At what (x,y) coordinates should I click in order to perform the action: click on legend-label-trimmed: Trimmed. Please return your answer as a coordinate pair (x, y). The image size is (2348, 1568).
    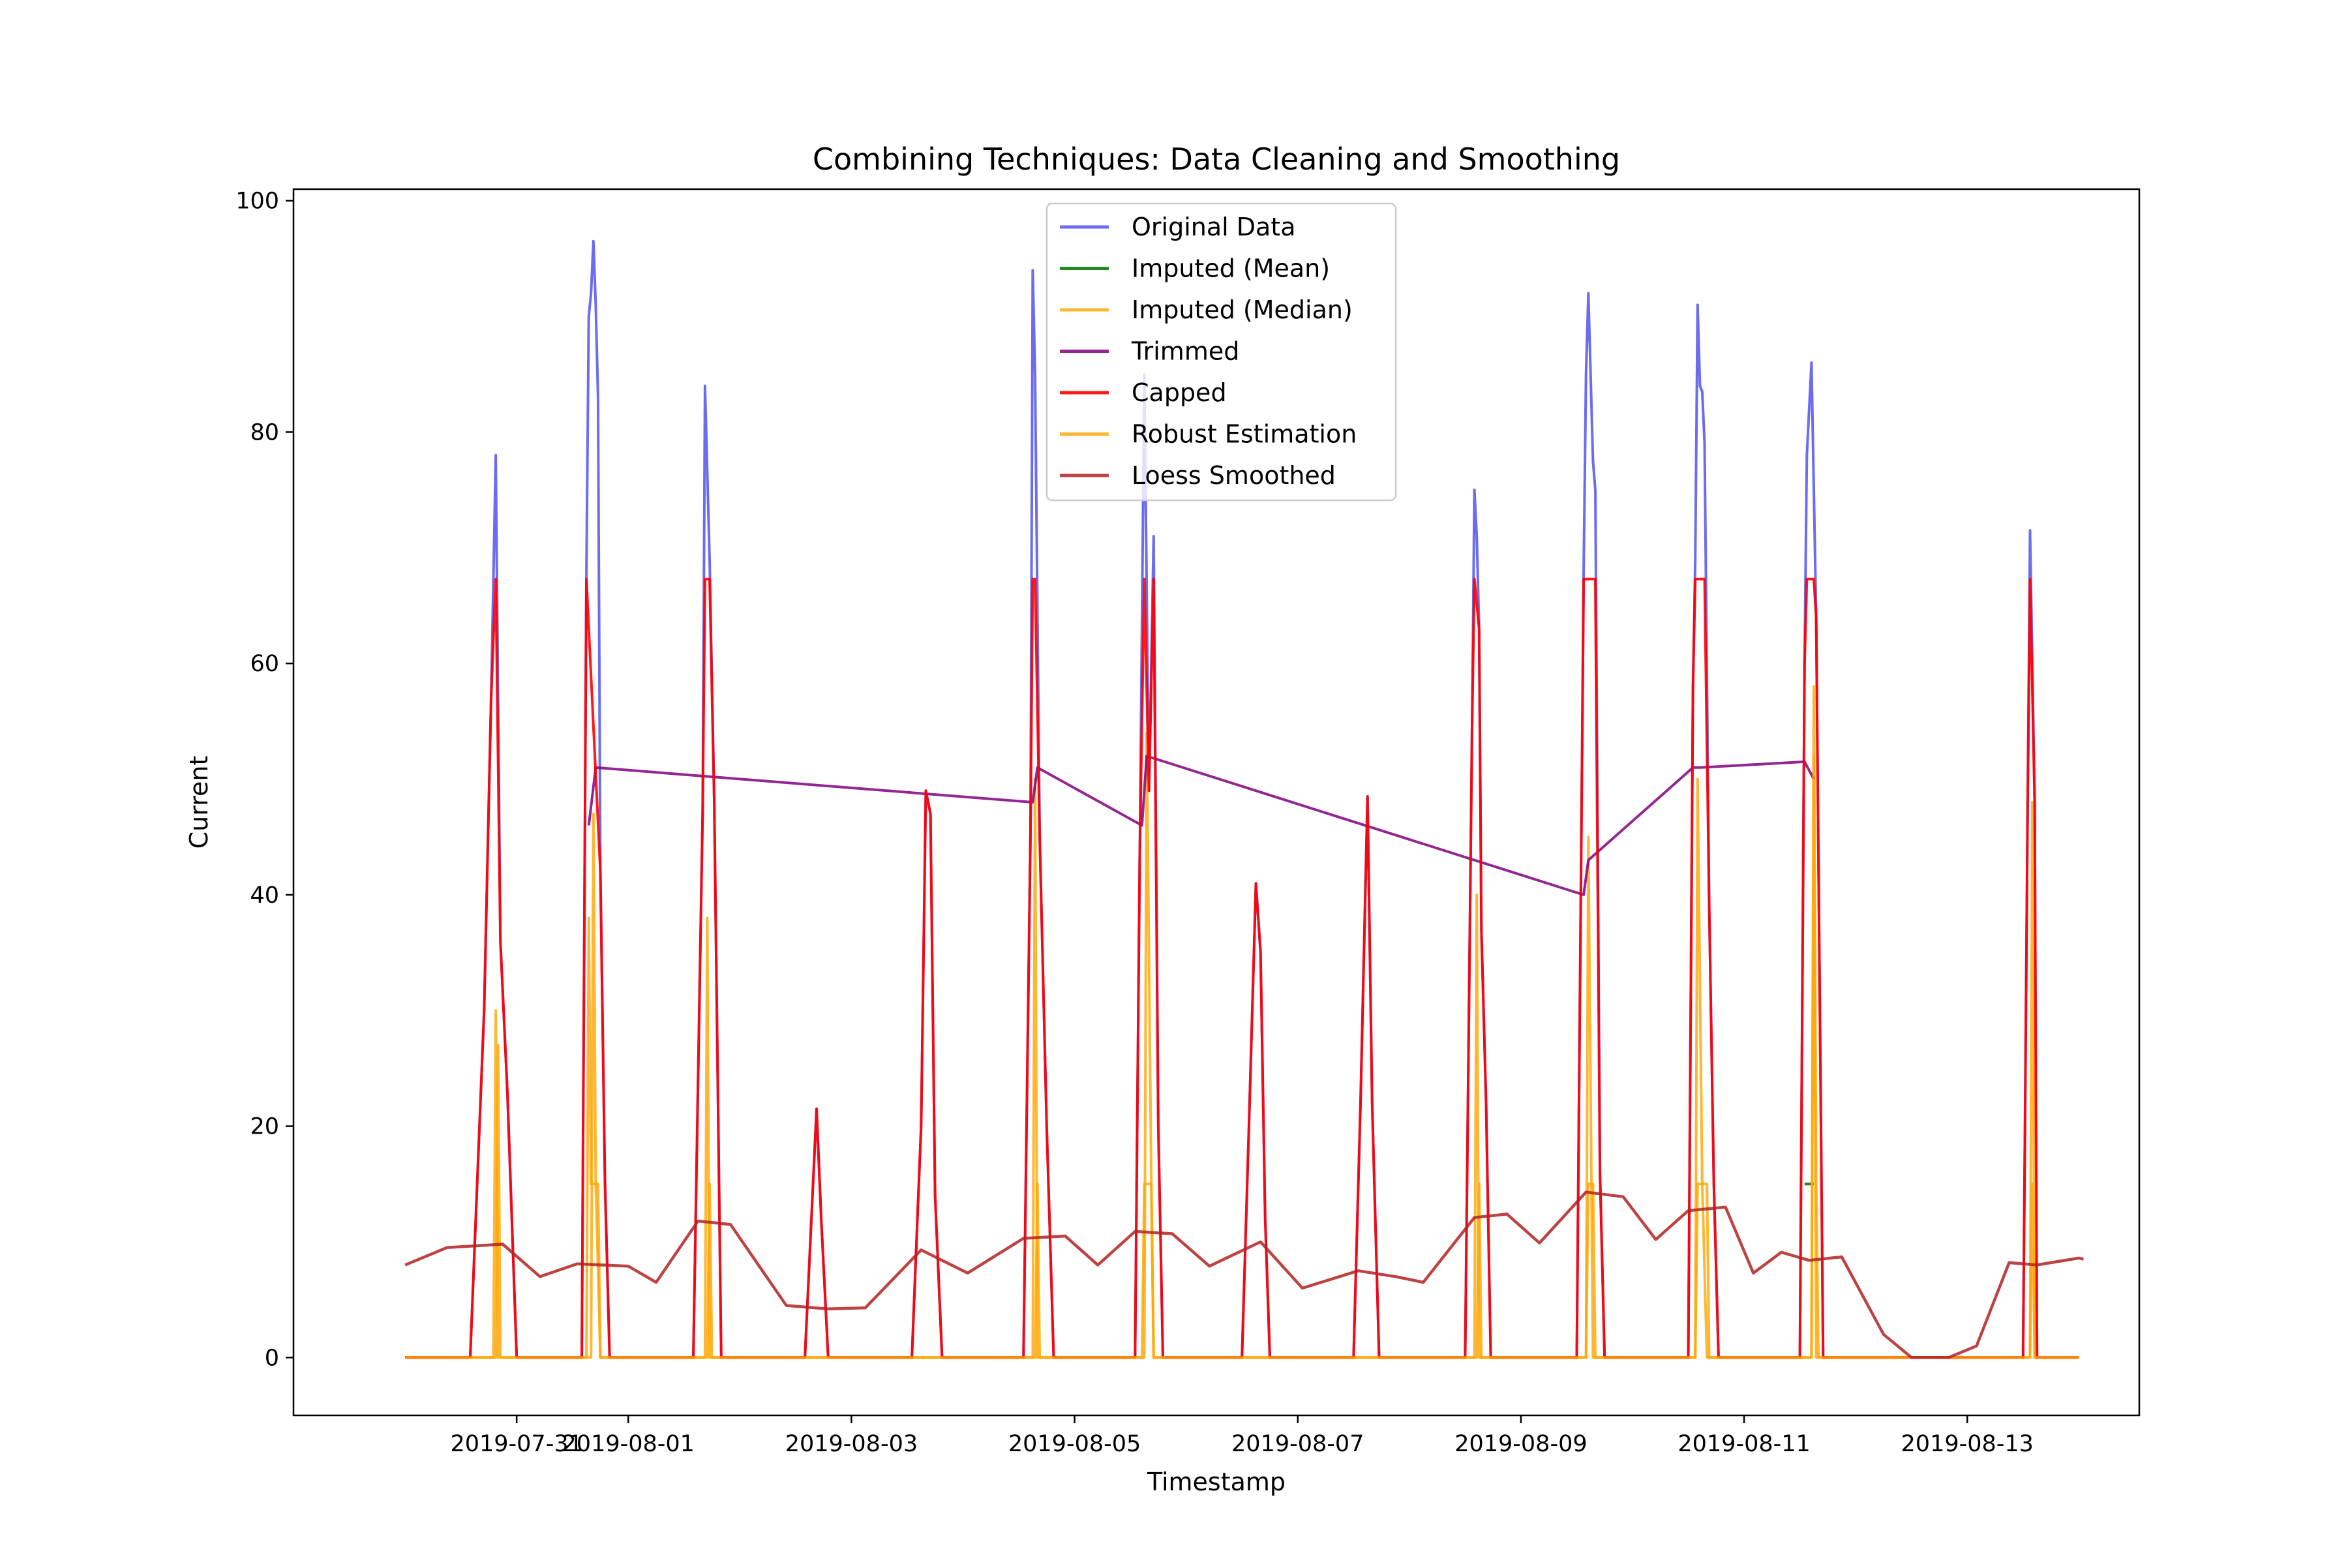
    Looking at the image, I should click on (1185, 351).